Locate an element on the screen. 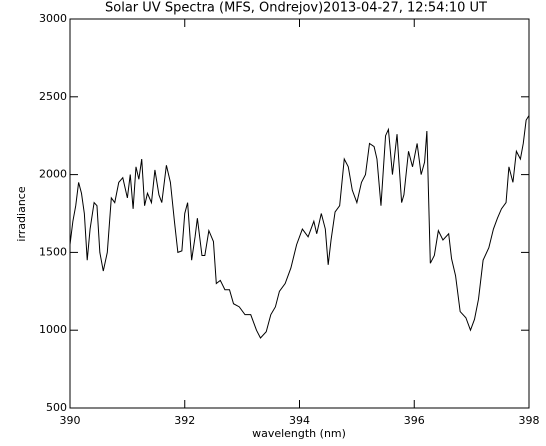  y-tick-label: 500 is located at coordinates (56, 407).